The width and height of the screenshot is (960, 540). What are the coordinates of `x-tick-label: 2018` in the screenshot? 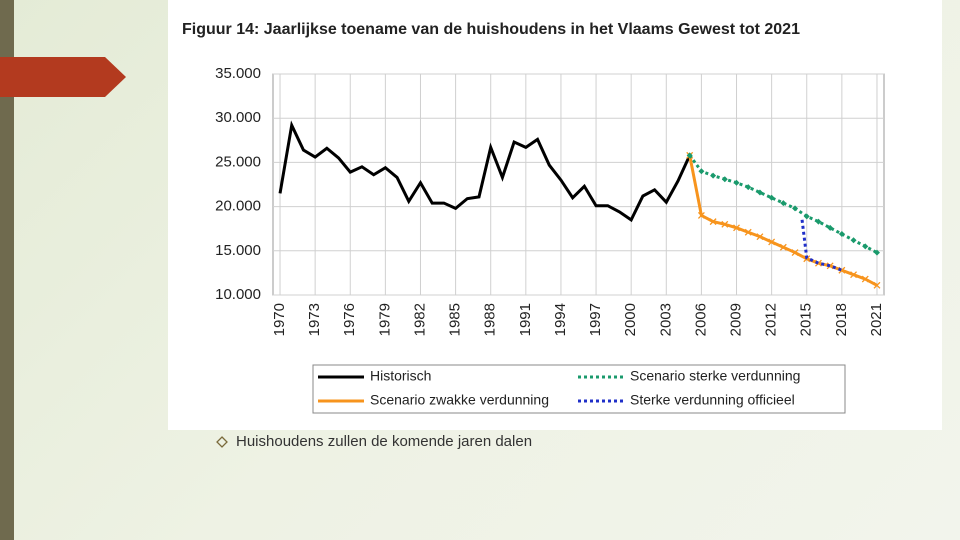 It's located at (841, 319).